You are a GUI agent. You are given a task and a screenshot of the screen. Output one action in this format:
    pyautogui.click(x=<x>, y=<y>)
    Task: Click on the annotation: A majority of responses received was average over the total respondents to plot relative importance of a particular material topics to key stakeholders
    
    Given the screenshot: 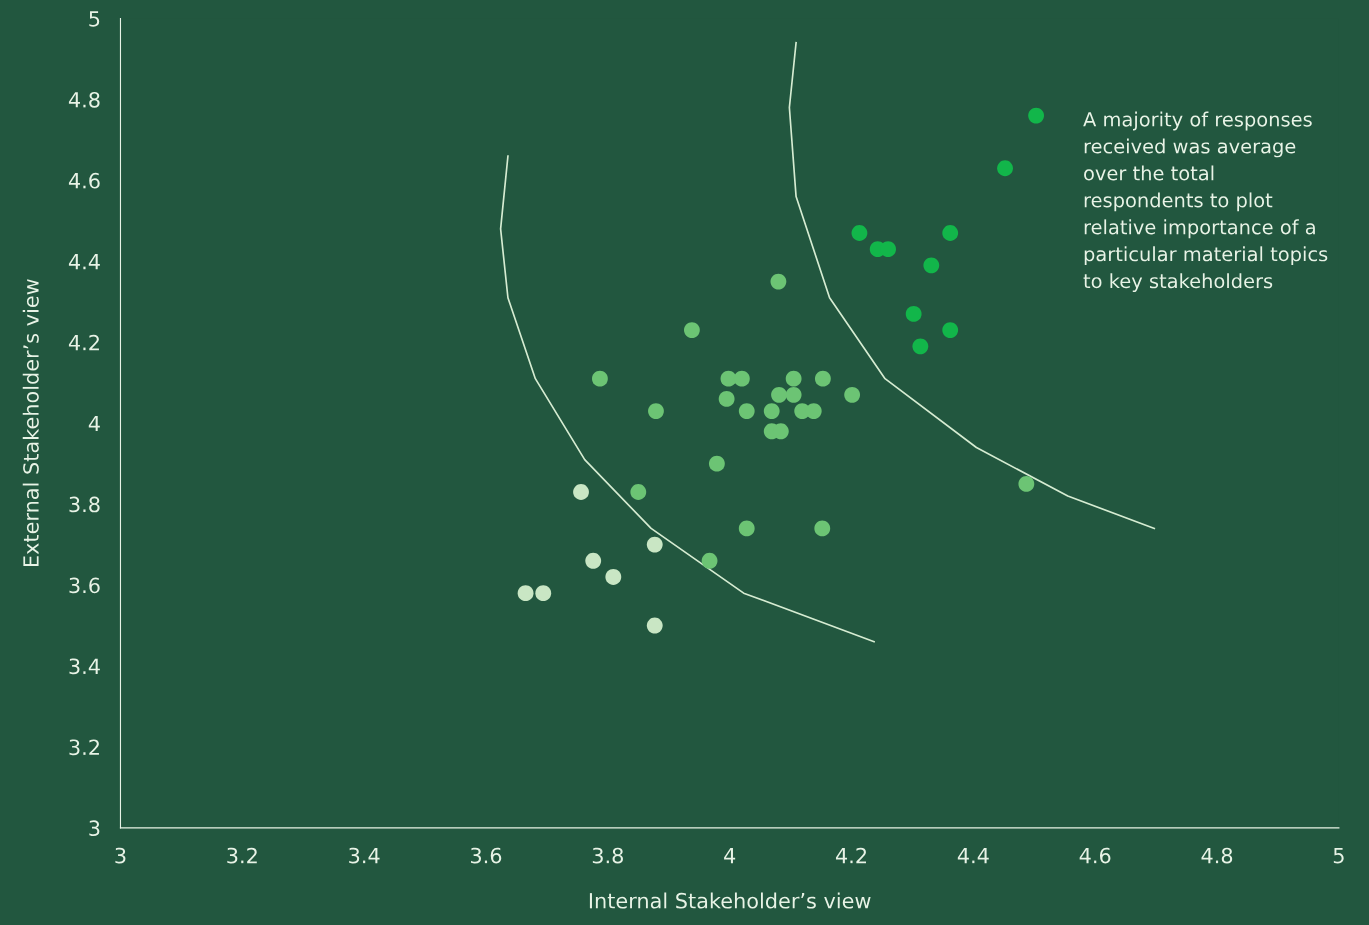 What is the action you would take?
    pyautogui.click(x=1205, y=202)
    